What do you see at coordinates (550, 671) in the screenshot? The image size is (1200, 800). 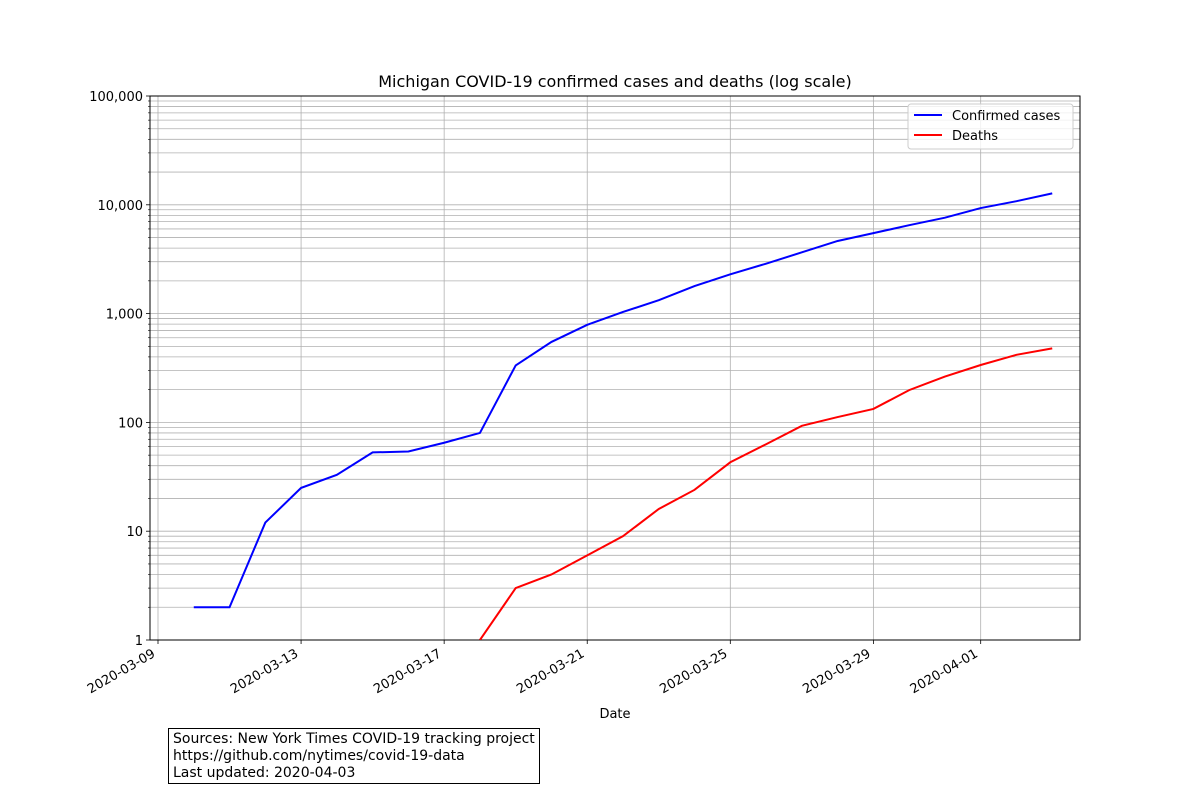 I see `x-tick-label: 2020-03-21` at bounding box center [550, 671].